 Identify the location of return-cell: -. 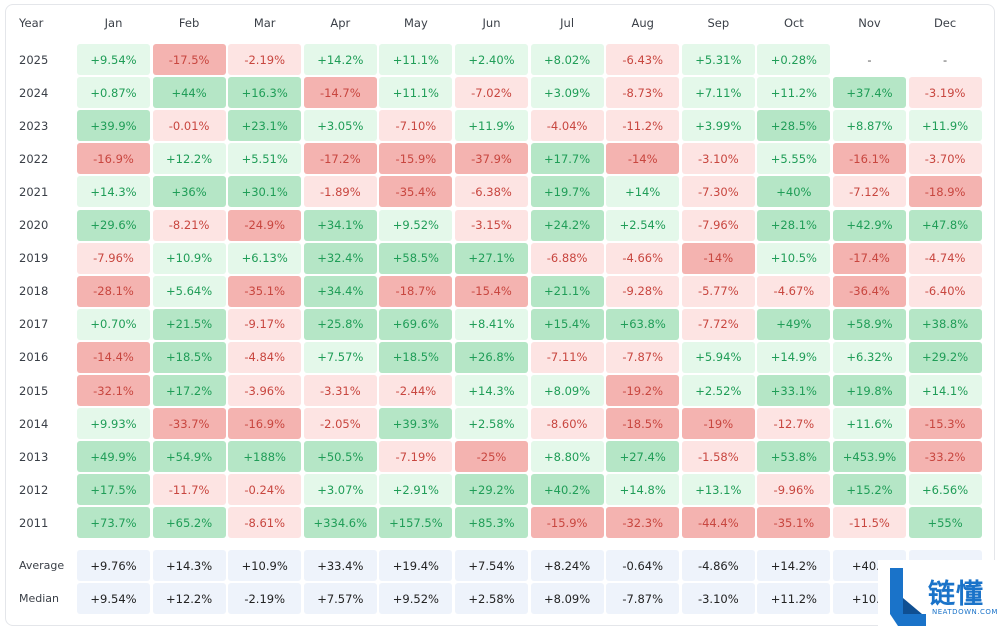
(869, 59).